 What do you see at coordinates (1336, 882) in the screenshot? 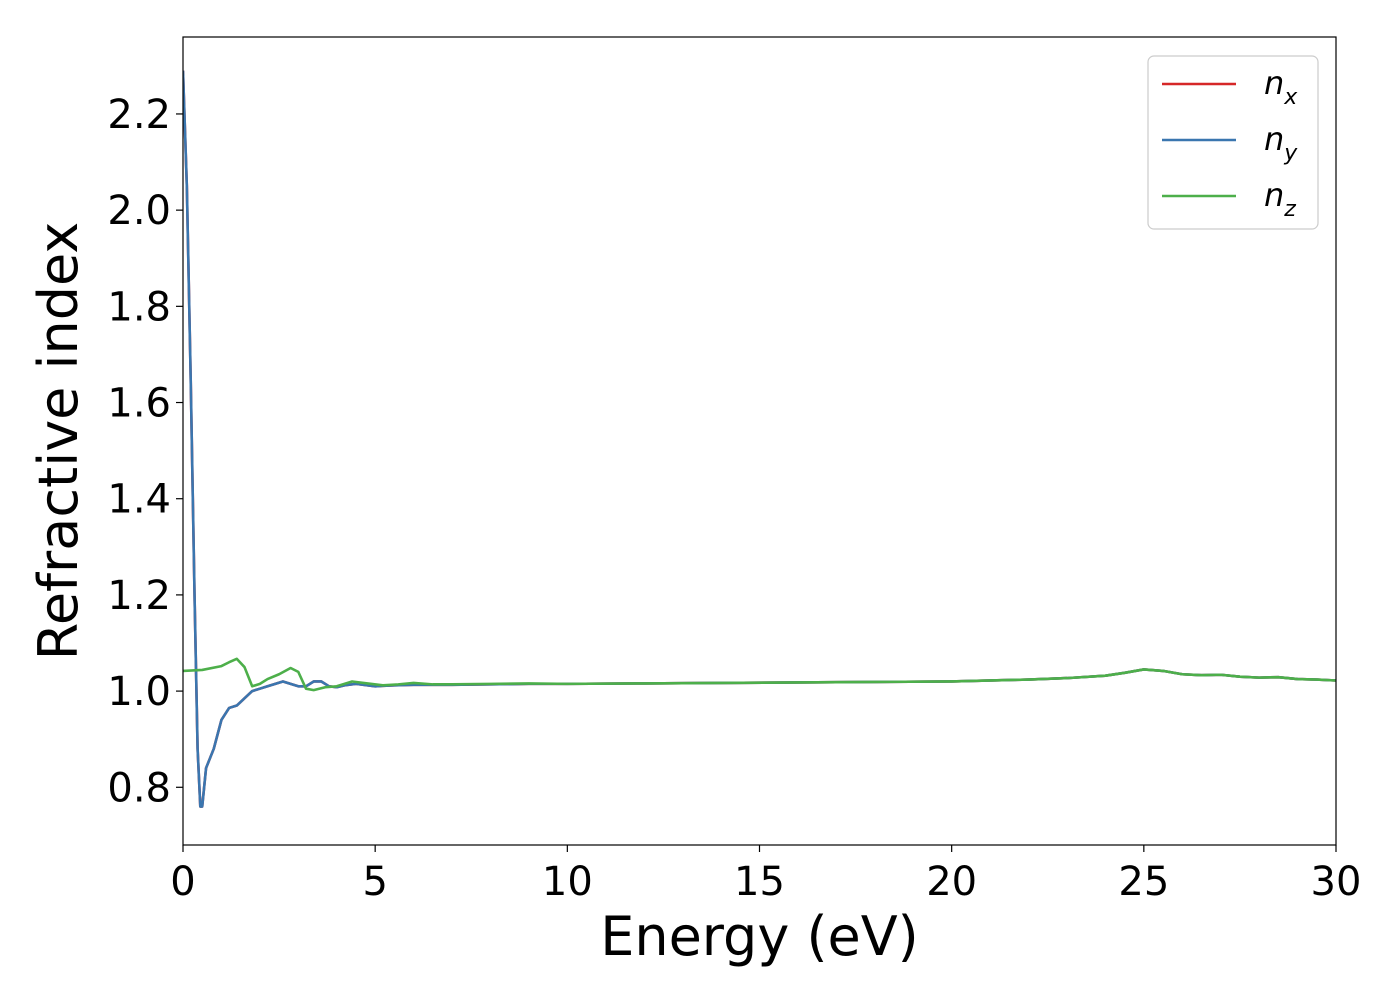
I see `x-tick-label: 30` at bounding box center [1336, 882].